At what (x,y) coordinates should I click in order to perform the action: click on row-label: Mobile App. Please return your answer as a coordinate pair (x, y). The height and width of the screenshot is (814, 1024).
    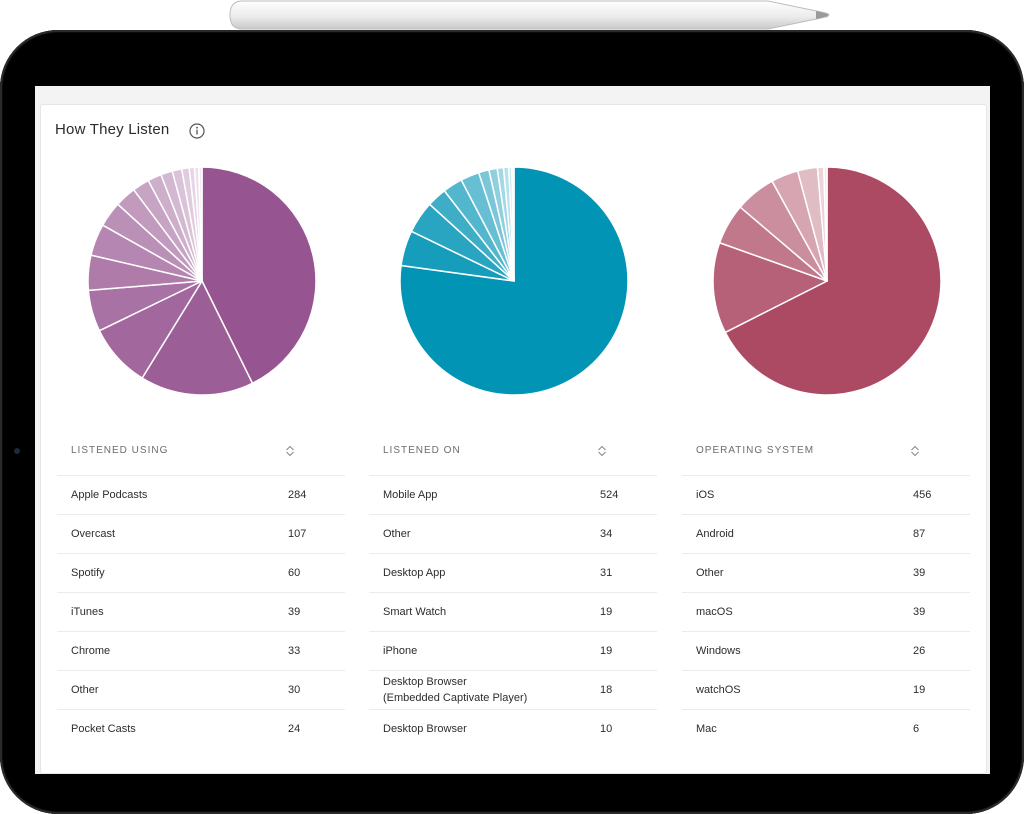
    Looking at the image, I should click on (410, 495).